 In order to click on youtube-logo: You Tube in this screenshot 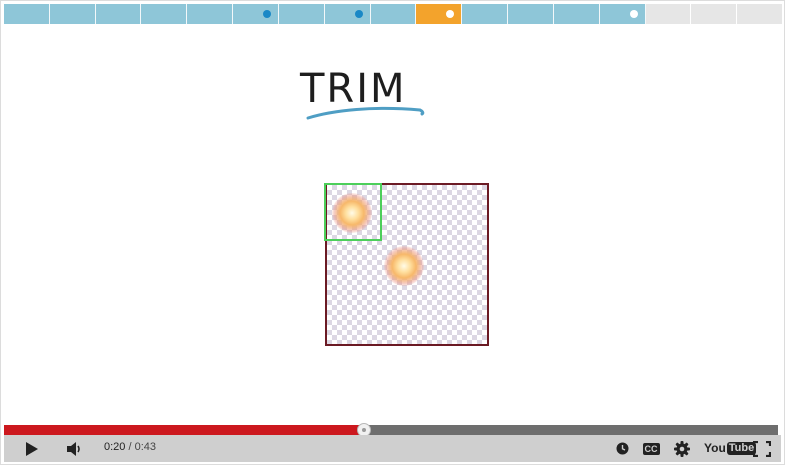, I will do `click(730, 448)`.